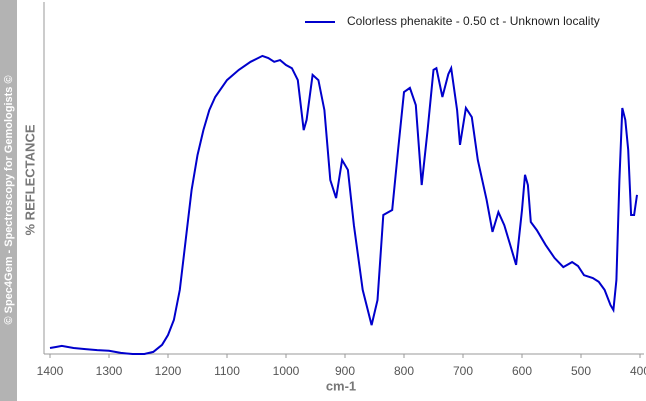 This screenshot has height=401, width=646. What do you see at coordinates (581, 371) in the screenshot?
I see `x-tick-label: 500` at bounding box center [581, 371].